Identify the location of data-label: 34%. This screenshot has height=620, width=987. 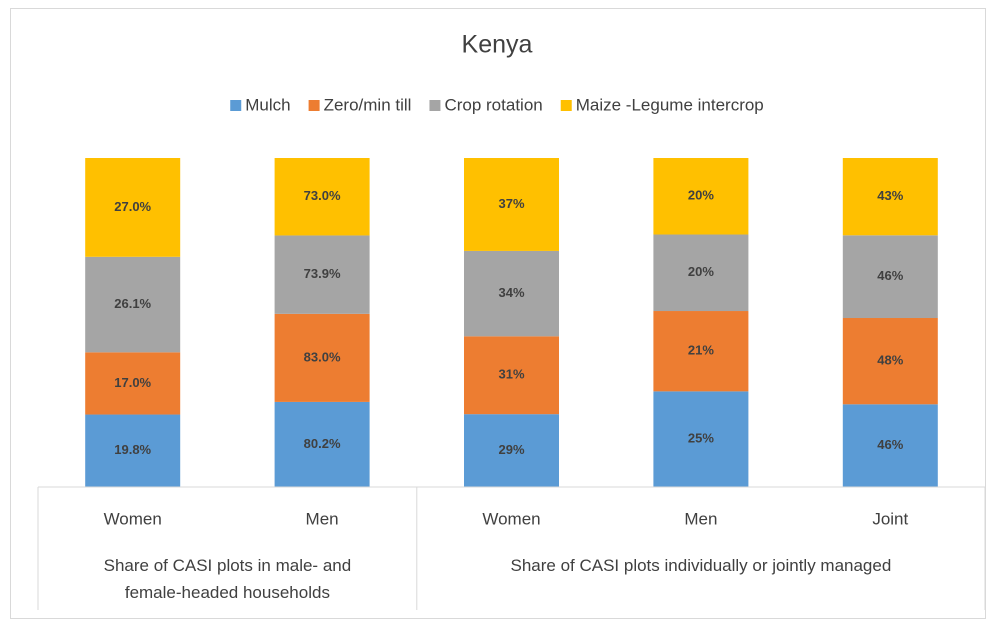
(511, 292).